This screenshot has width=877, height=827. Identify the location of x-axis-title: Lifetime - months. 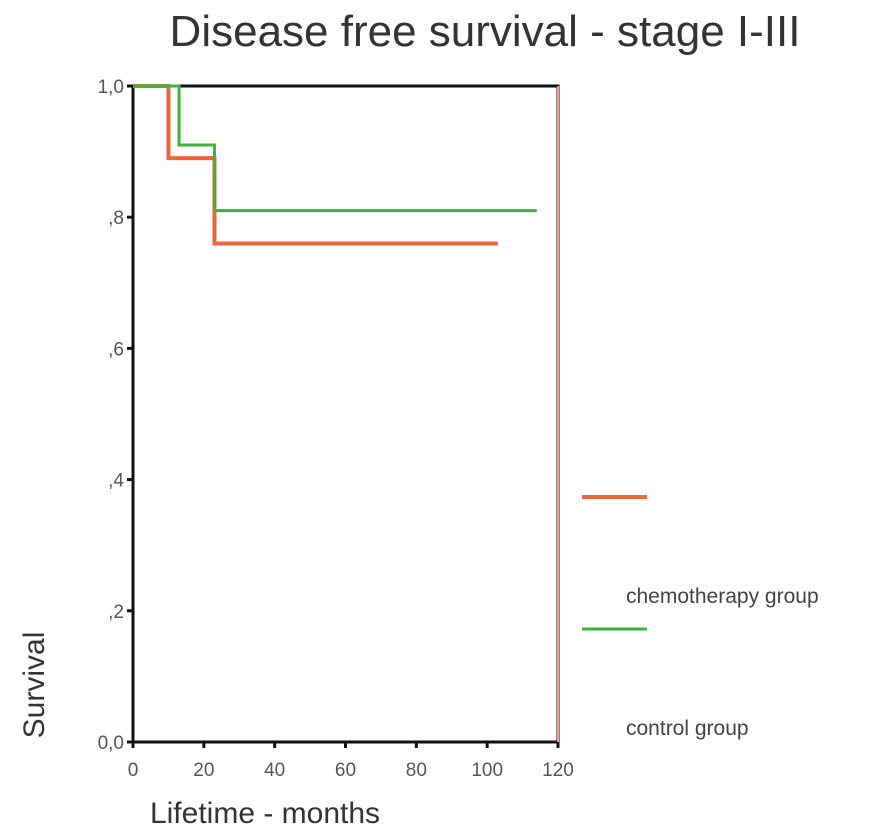
(265, 812).